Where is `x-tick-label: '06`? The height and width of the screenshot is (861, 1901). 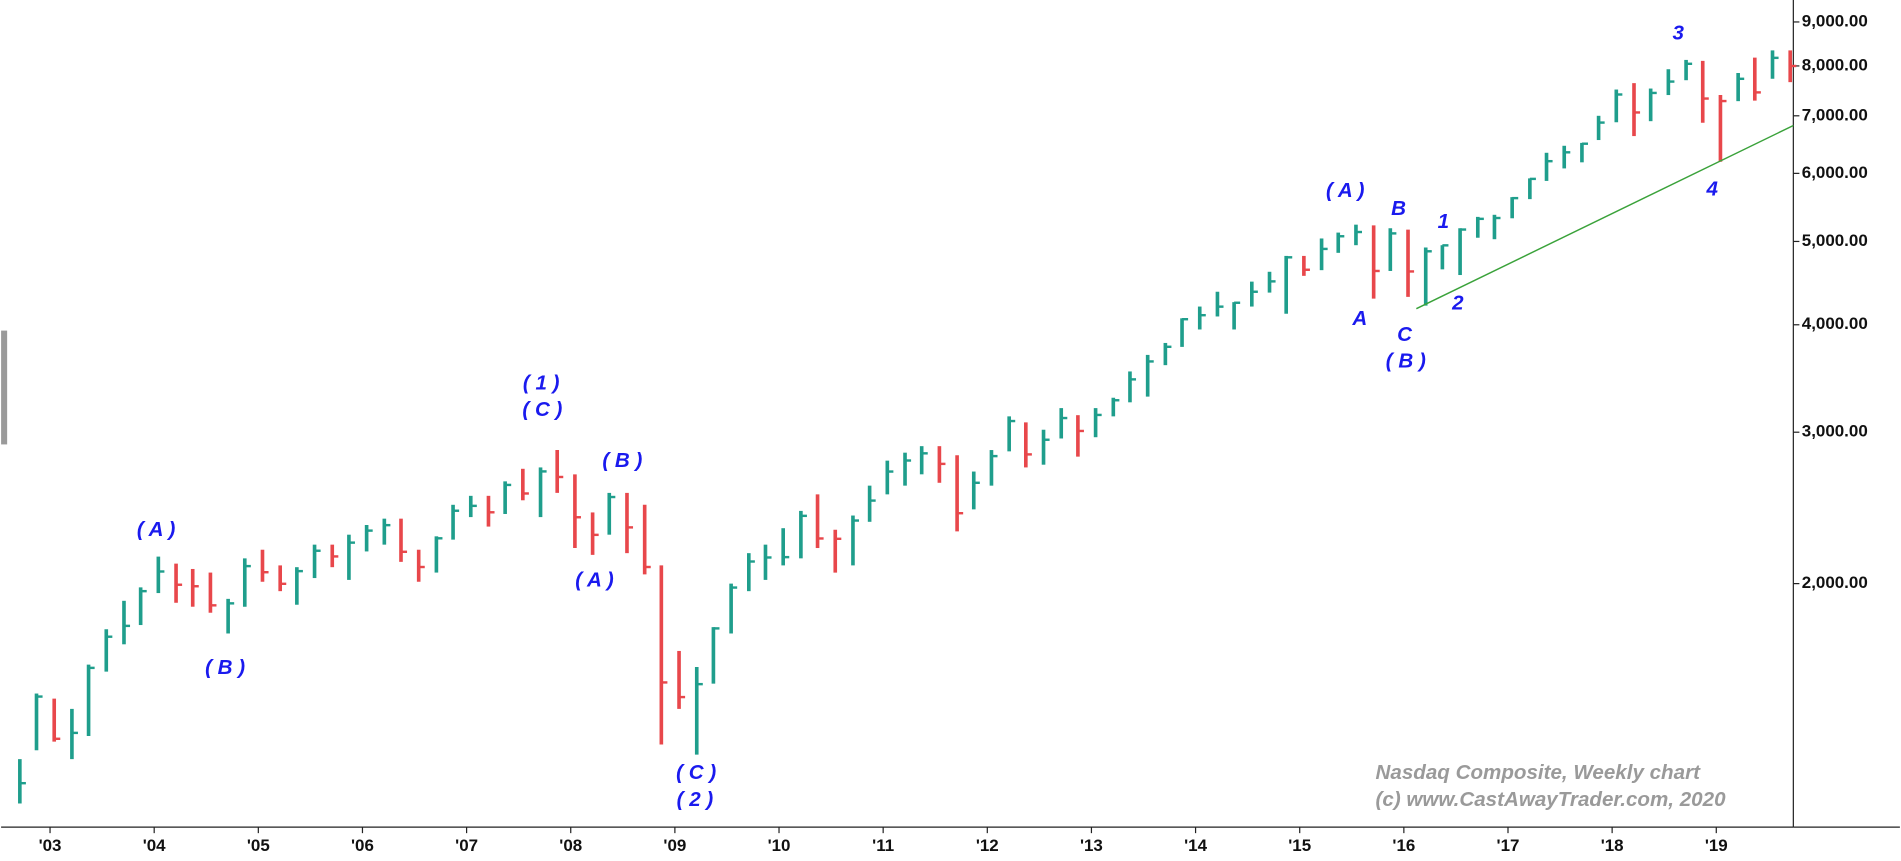 x-tick-label: '06 is located at coordinates (362, 845).